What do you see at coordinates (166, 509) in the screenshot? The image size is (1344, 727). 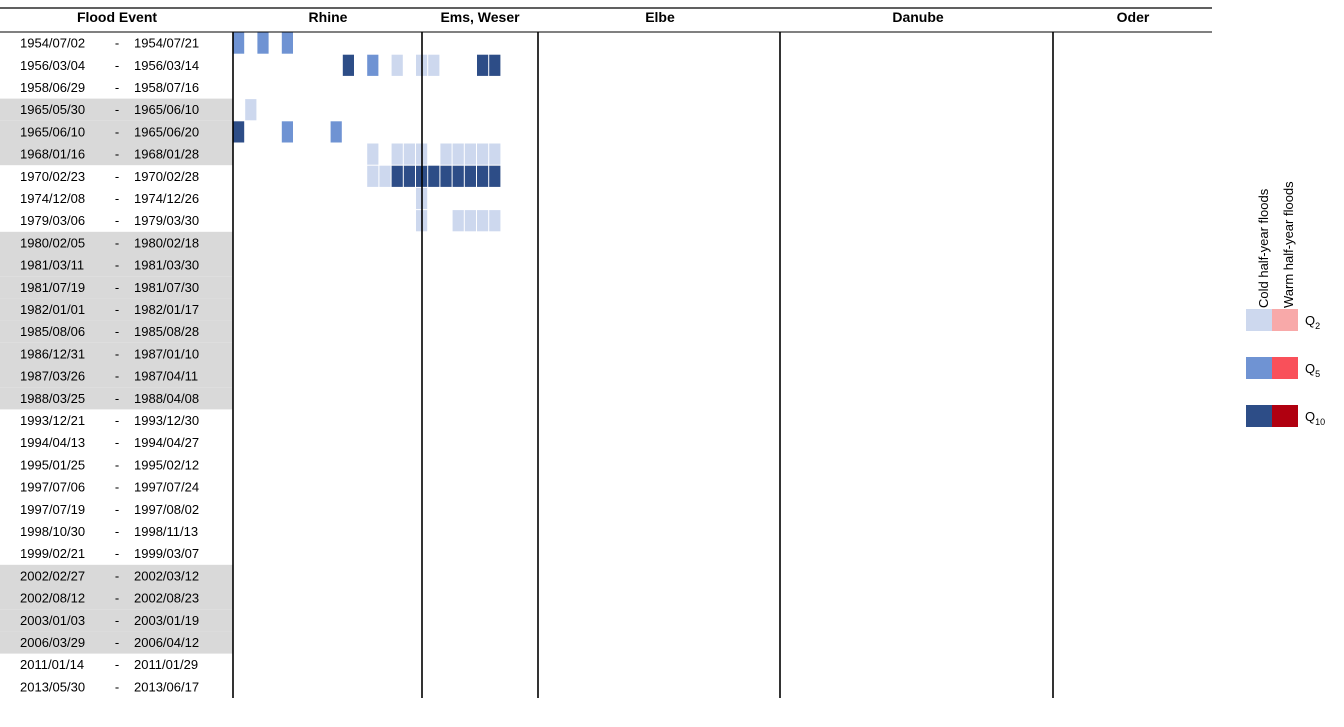 I see `event-end-date: 1997/08/02` at bounding box center [166, 509].